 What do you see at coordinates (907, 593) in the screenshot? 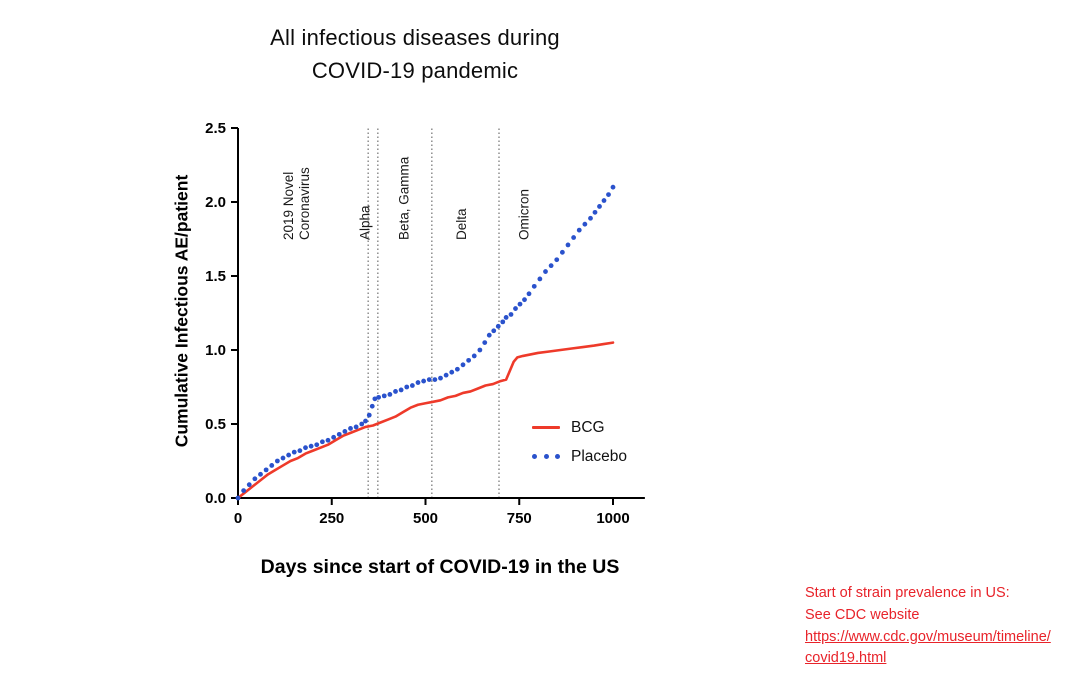
I see `annotation-line1: Start of strain prevalence in US:` at bounding box center [907, 593].